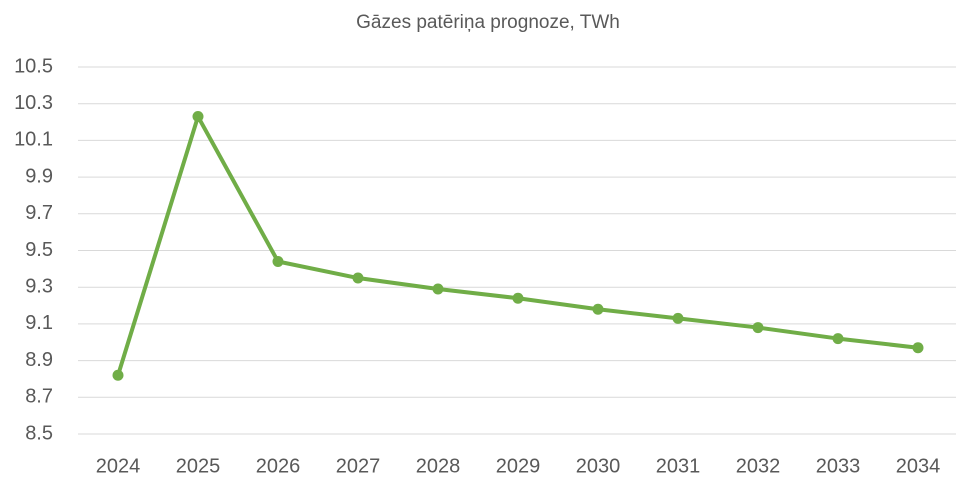  What do you see at coordinates (39, 323) in the screenshot?
I see `y-tick-label: 9.1` at bounding box center [39, 323].